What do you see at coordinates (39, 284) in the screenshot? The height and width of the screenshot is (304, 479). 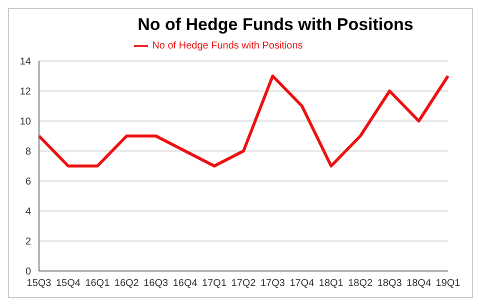 I see `x-tick-label: 15Q3` at bounding box center [39, 284].